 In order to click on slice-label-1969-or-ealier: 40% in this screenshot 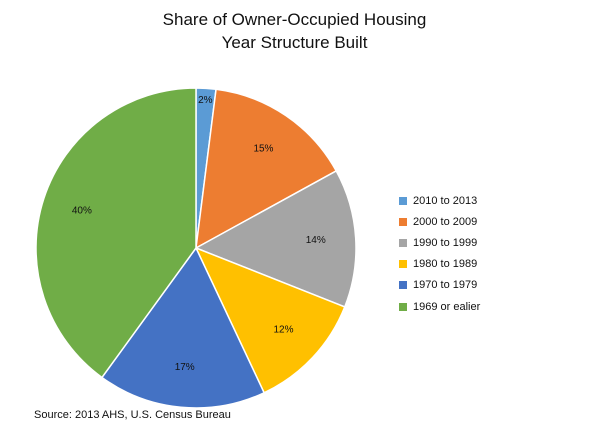, I will do `click(82, 210)`.